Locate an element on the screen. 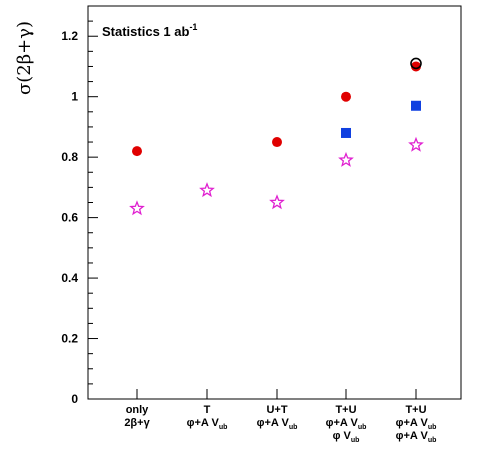 The width and height of the screenshot is (479, 451). y-tick-label: 1 is located at coordinates (74, 97).